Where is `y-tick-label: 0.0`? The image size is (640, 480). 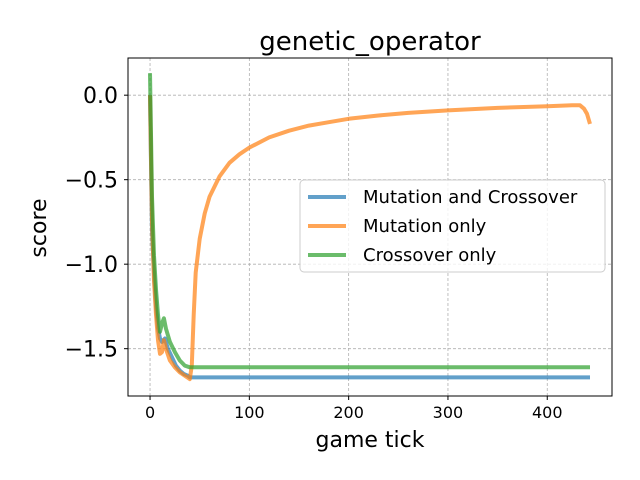 y-tick-label: 0.0 is located at coordinates (100, 96).